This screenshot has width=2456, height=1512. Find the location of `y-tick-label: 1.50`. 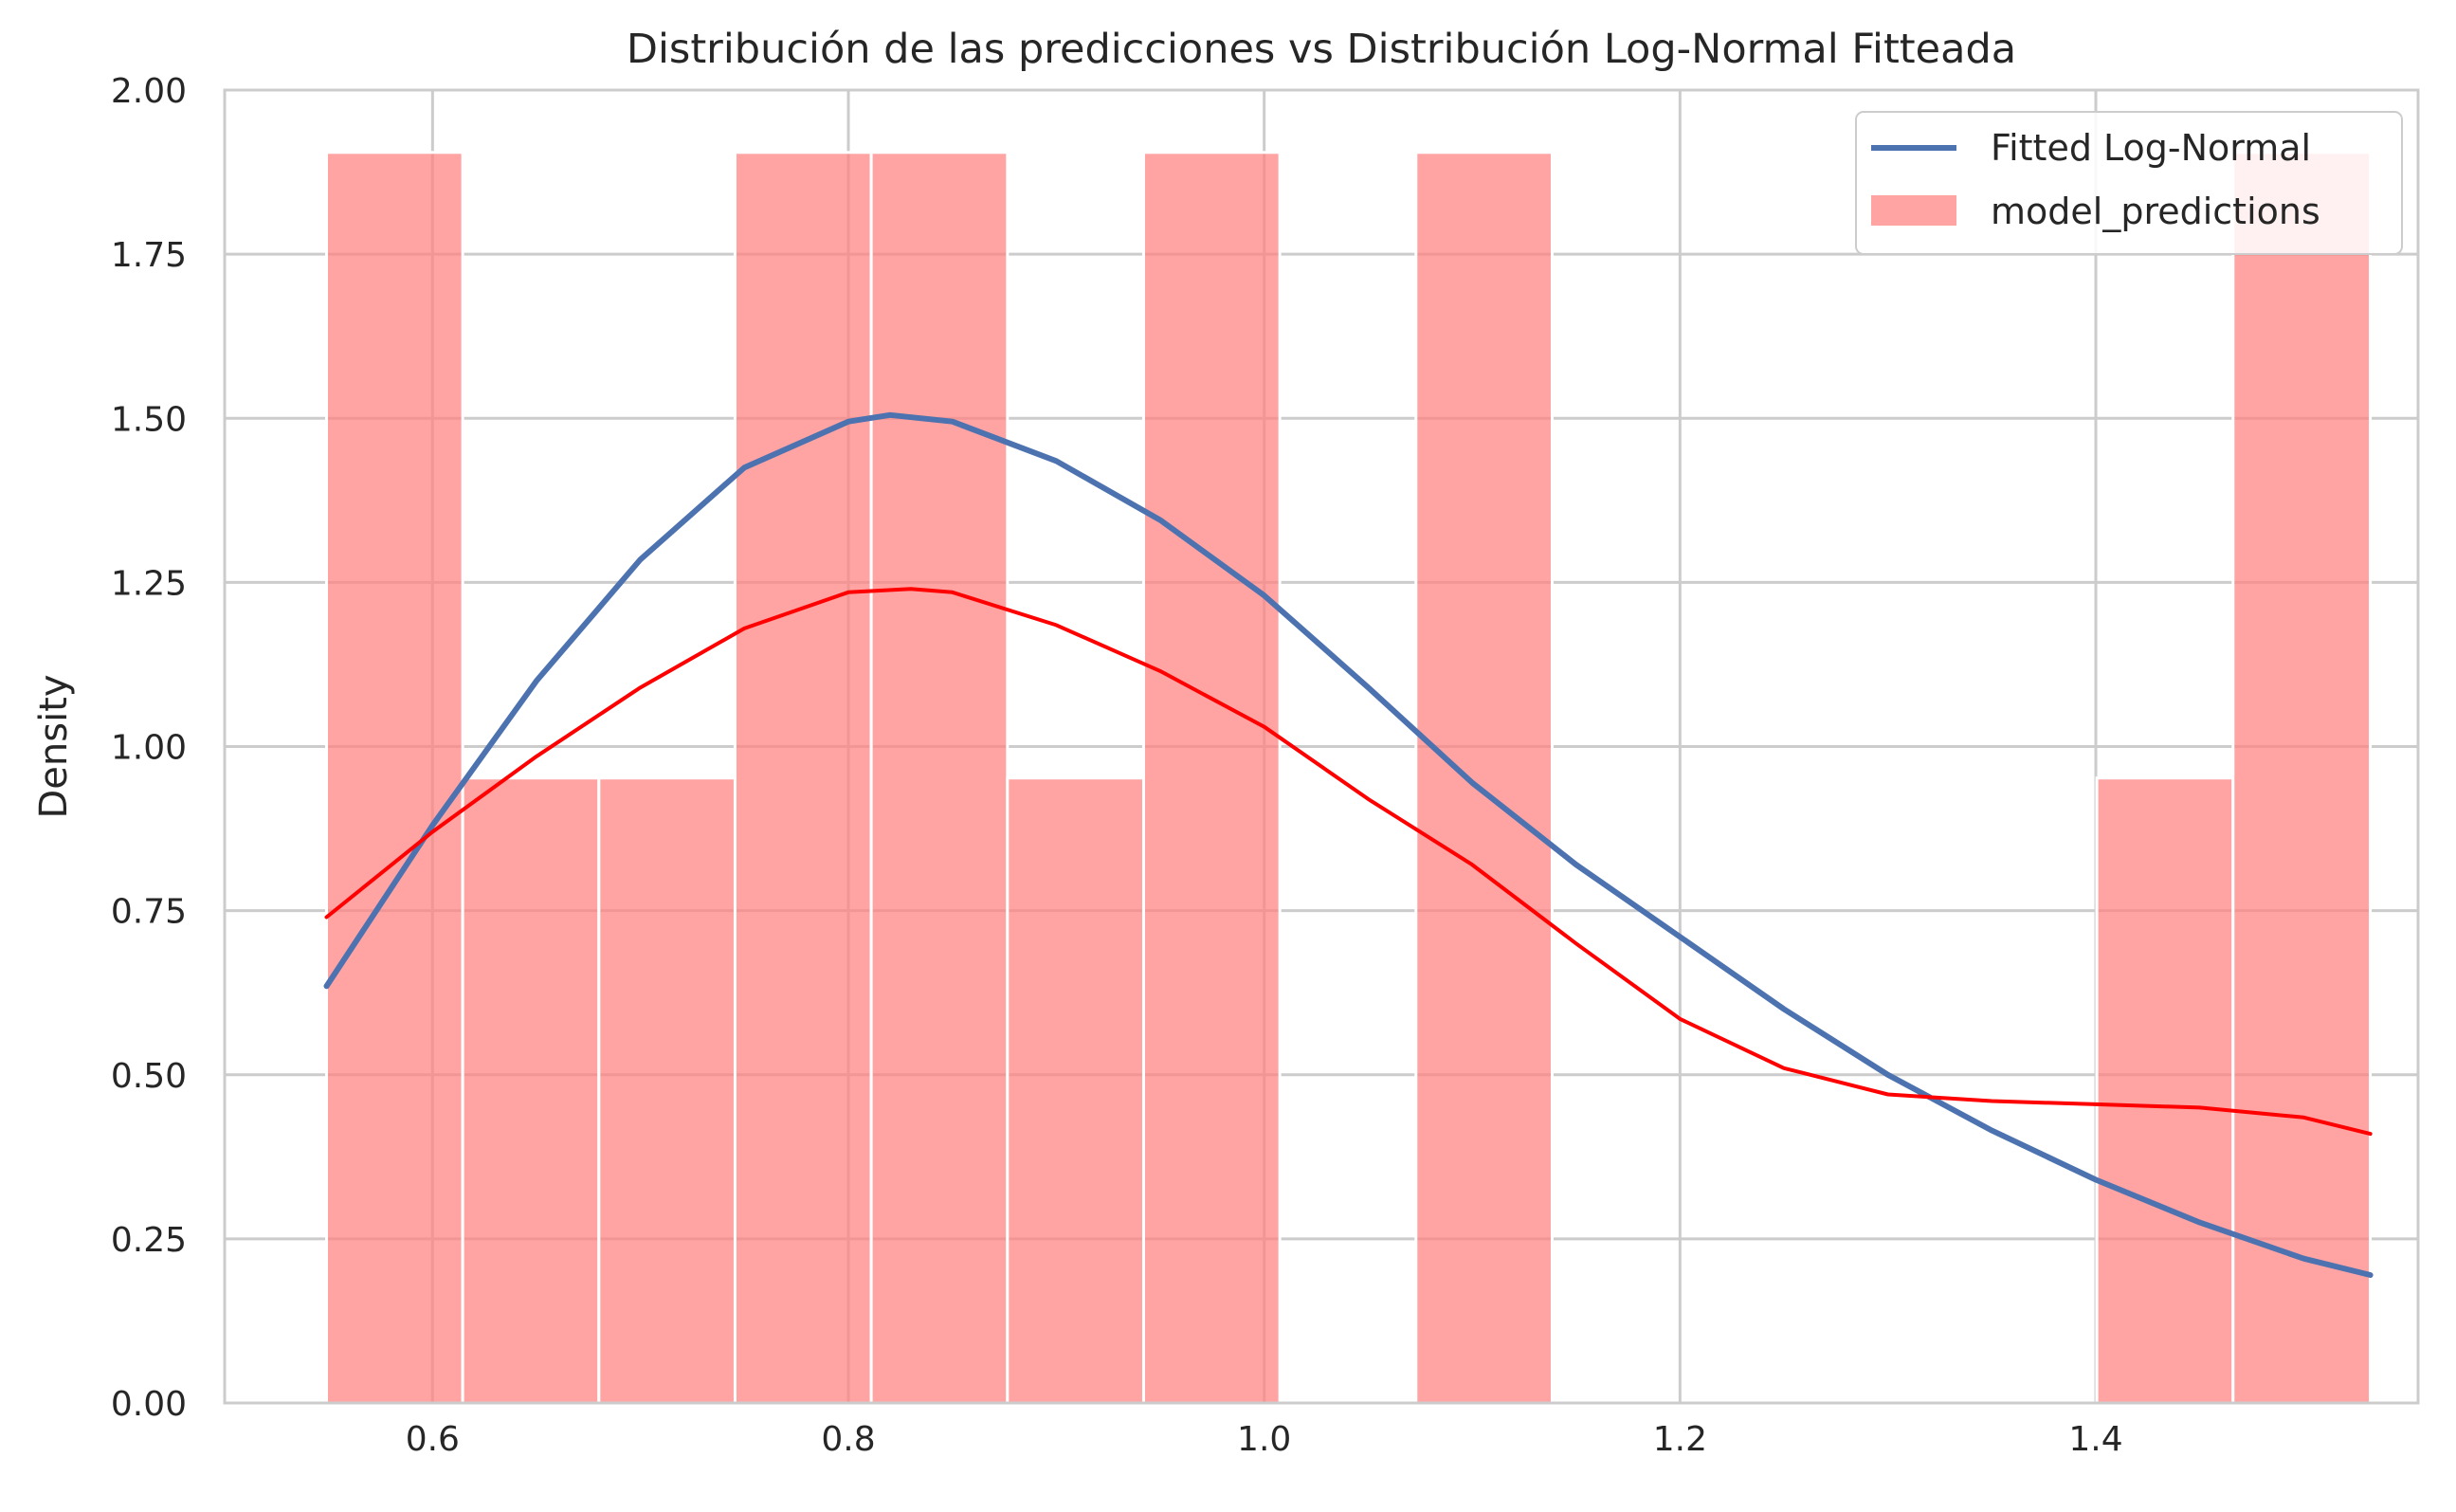

y-tick-label: 1.50 is located at coordinates (149, 420).